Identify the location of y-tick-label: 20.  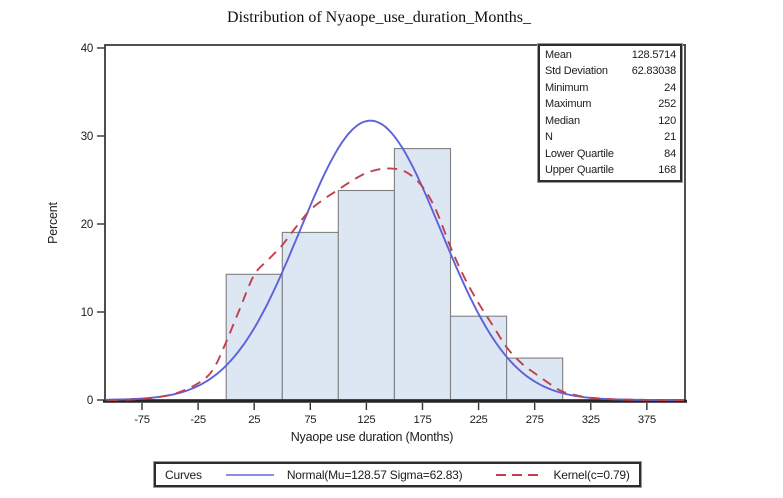
(87, 225).